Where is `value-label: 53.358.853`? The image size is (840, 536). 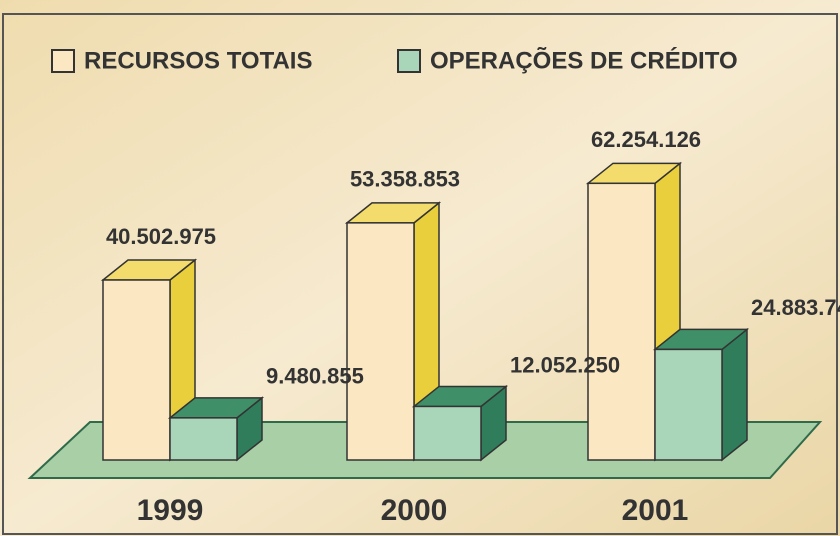
value-label: 53.358.853 is located at coordinates (405, 179).